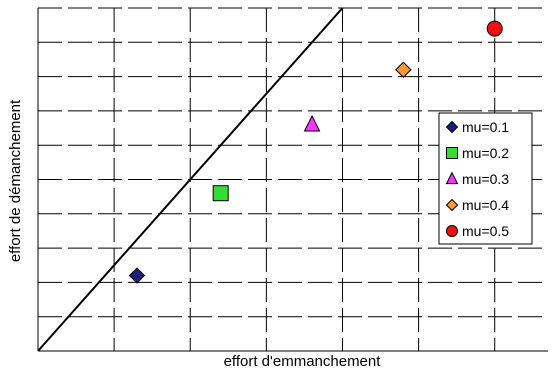  I want to click on x-axis-title: effort d'emmanchement, so click(303, 361).